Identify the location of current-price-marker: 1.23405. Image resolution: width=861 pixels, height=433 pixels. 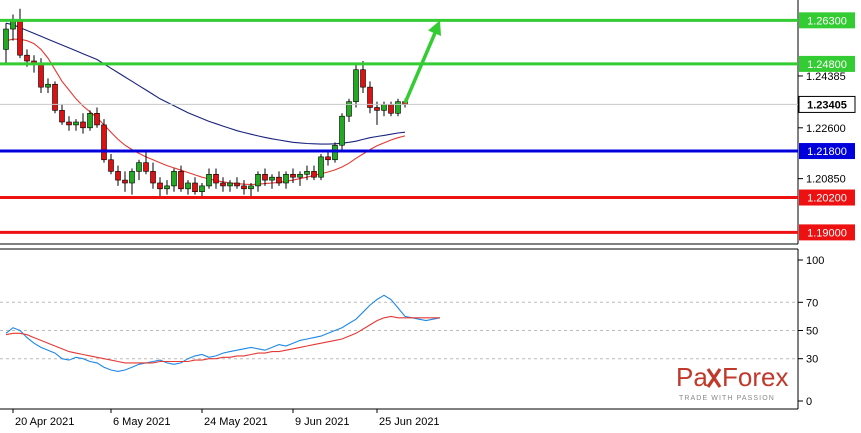
(428, 104).